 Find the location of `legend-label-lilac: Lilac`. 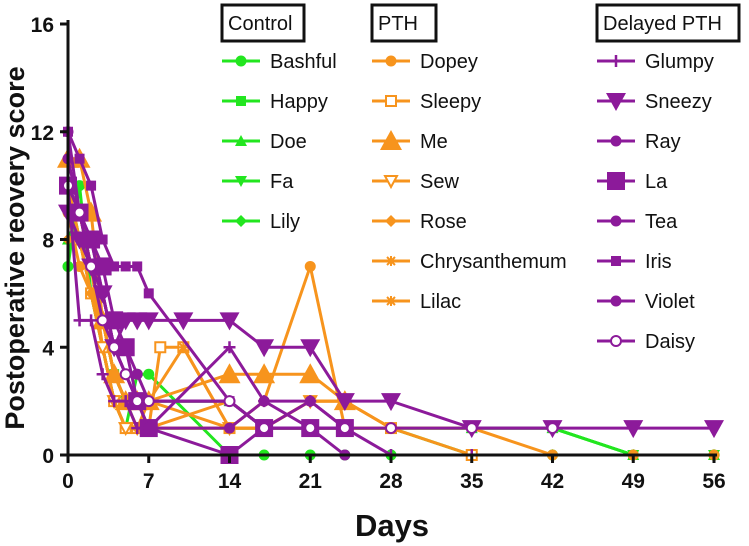

legend-label-lilac: Lilac is located at coordinates (440, 302).